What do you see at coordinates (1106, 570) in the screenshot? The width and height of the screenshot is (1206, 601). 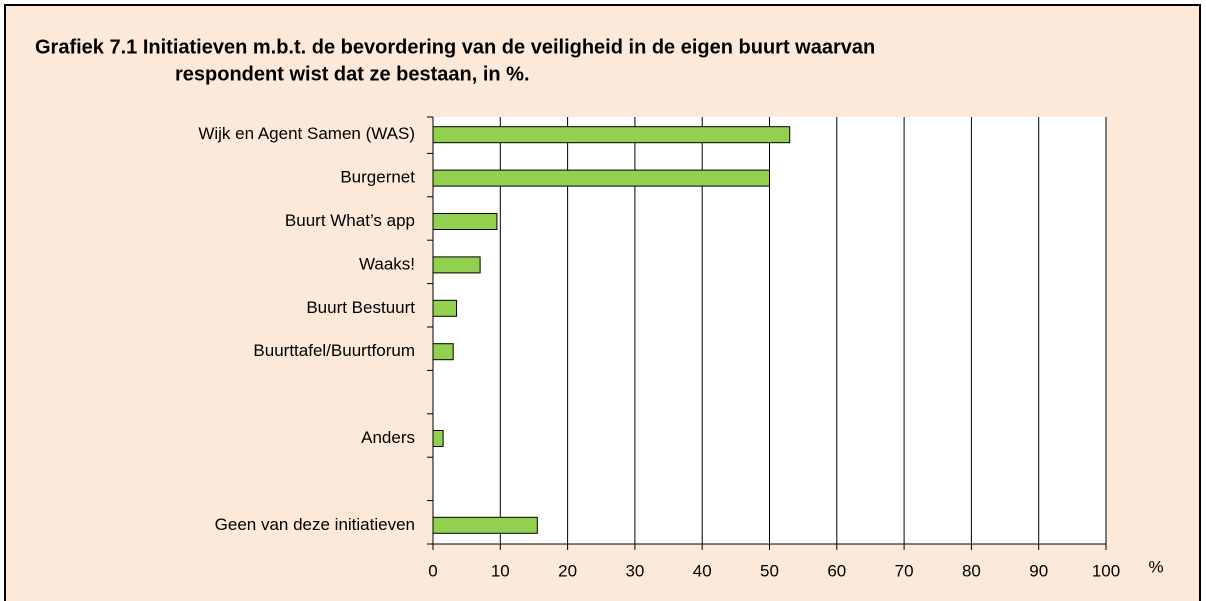 I see `x-tick-label: 100` at bounding box center [1106, 570].